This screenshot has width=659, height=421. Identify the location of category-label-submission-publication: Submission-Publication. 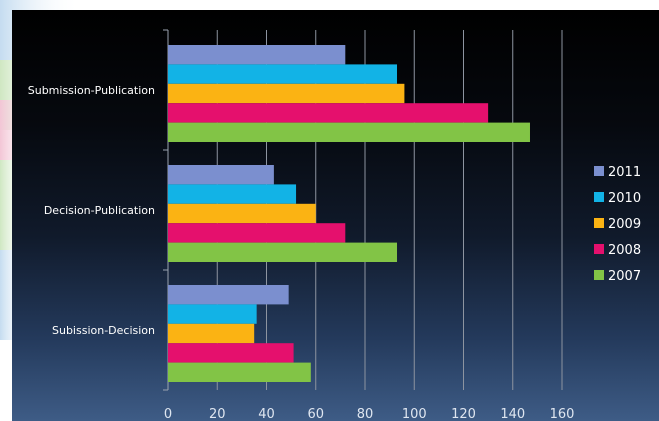
(91, 90).